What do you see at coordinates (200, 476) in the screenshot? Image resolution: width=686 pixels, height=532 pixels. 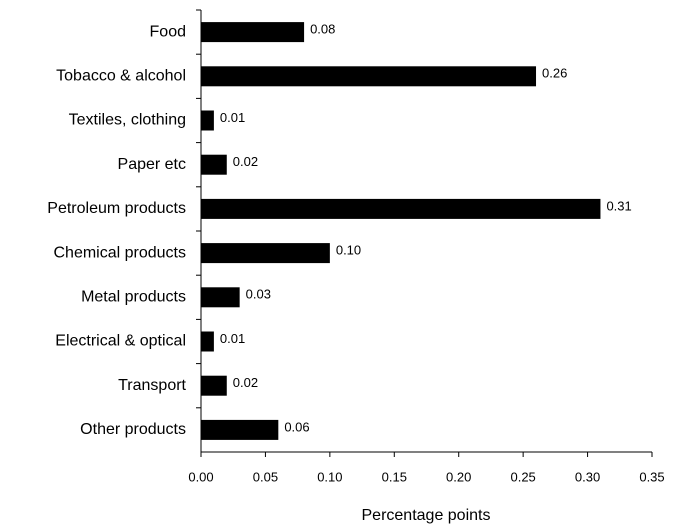 I see `x-tick-label: 0.00` at bounding box center [200, 476].